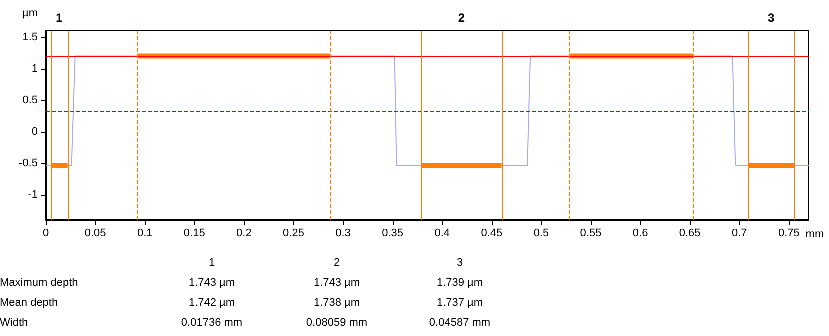 This screenshot has height=336, width=829. Describe the element at coordinates (29, 303) in the screenshot. I see `text: Mean depth` at that location.